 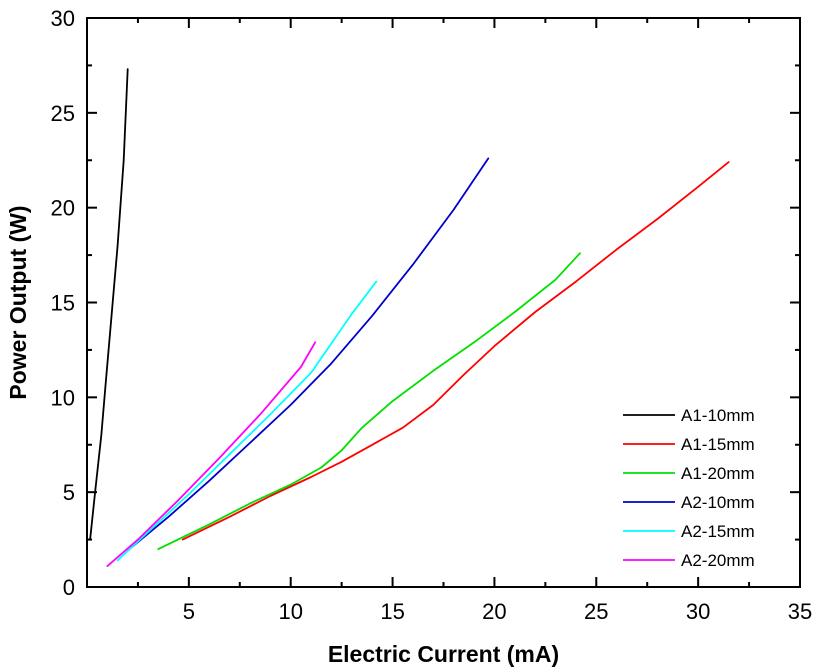 What do you see at coordinates (109, 304) in the screenshot?
I see `series-line-a1-10mm` at bounding box center [109, 304].